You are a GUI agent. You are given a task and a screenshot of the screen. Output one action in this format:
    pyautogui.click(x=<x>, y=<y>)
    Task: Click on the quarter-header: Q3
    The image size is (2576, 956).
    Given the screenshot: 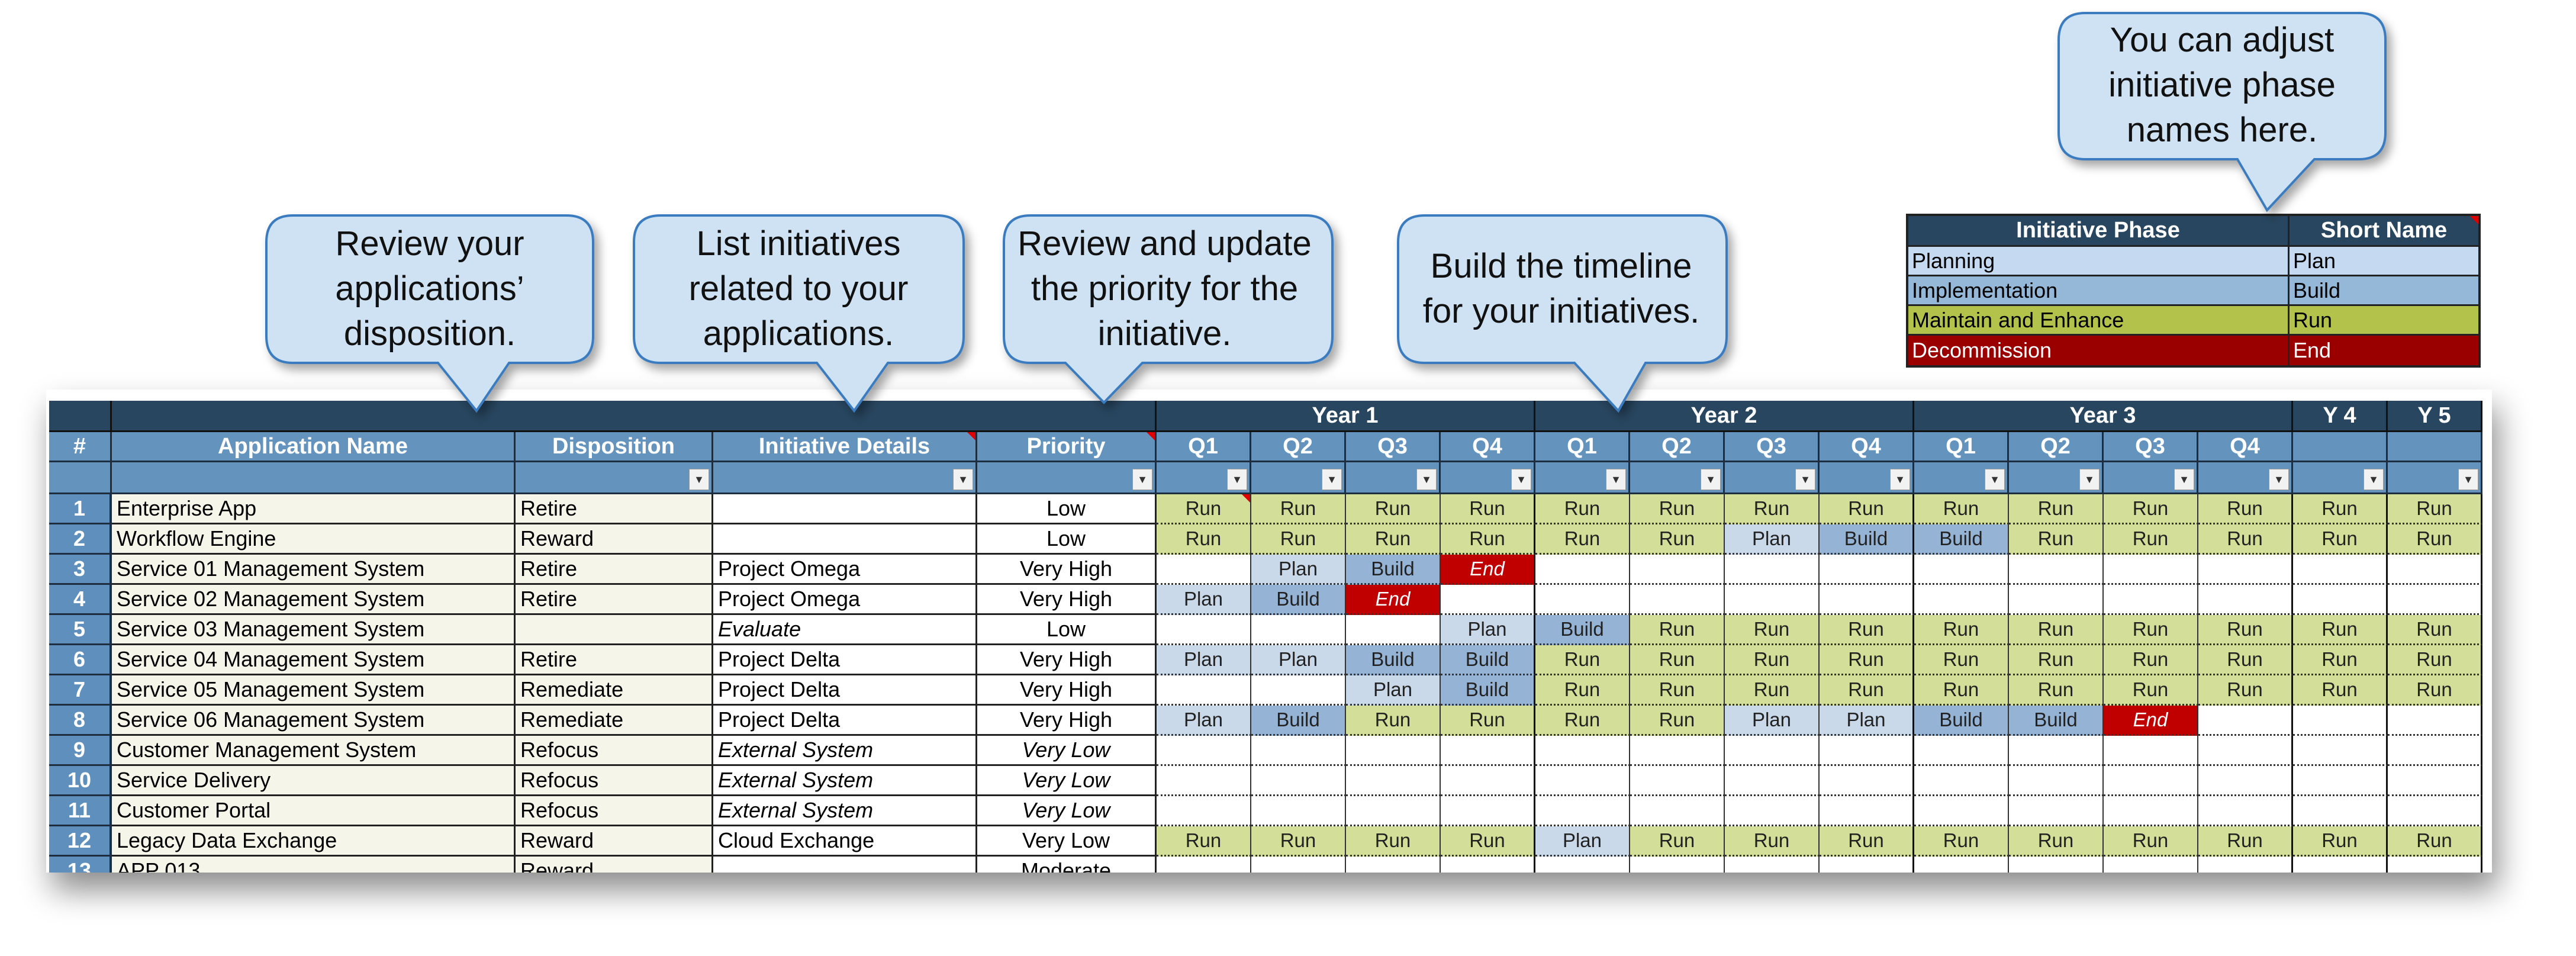 What is the action you would take?
    pyautogui.click(x=2151, y=447)
    